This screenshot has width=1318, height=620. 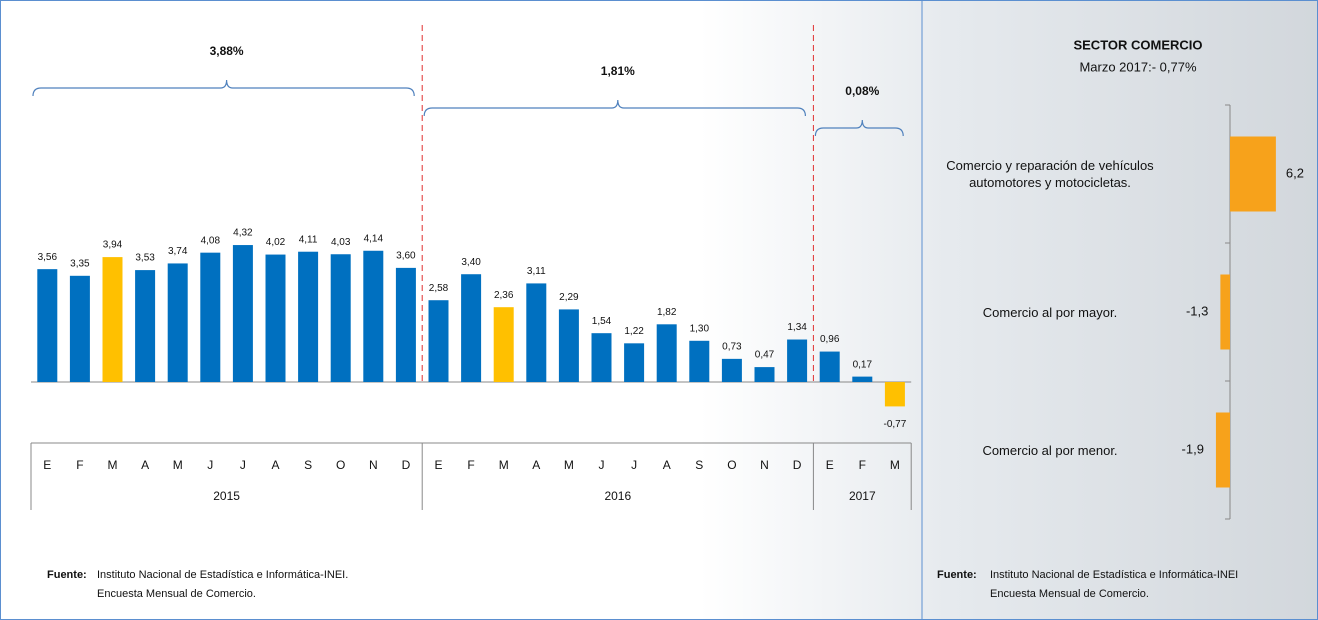 I want to click on group-annotation: 1,81%, so click(x=618, y=71).